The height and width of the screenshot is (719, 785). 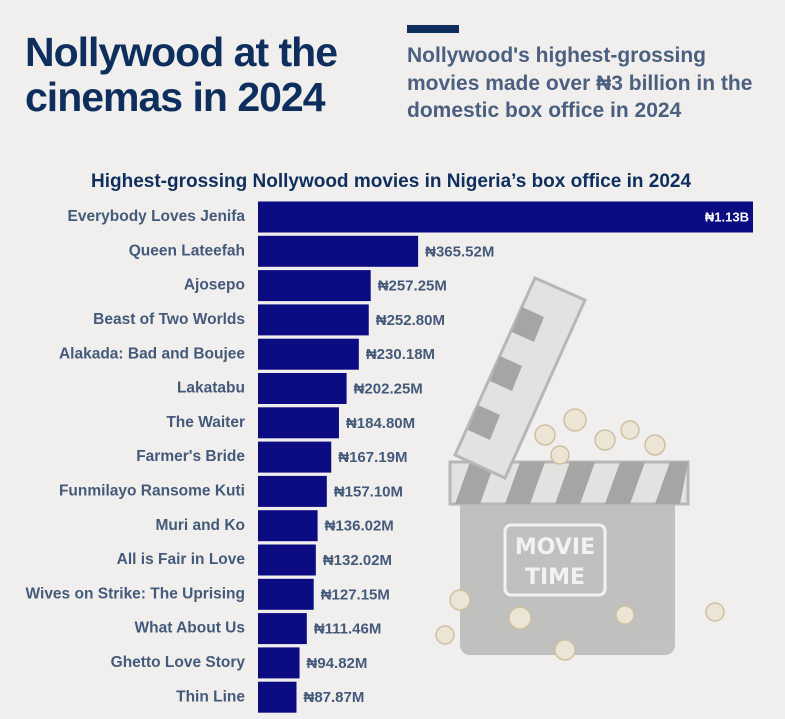 I want to click on category-label: Ghetto Love Story, so click(x=178, y=662).